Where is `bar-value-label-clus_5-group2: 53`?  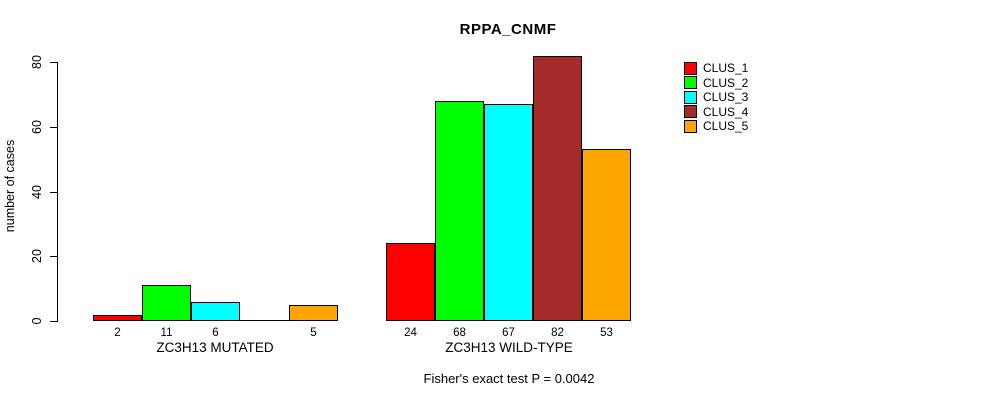 bar-value-label-clus_5-group2: 53 is located at coordinates (606, 333).